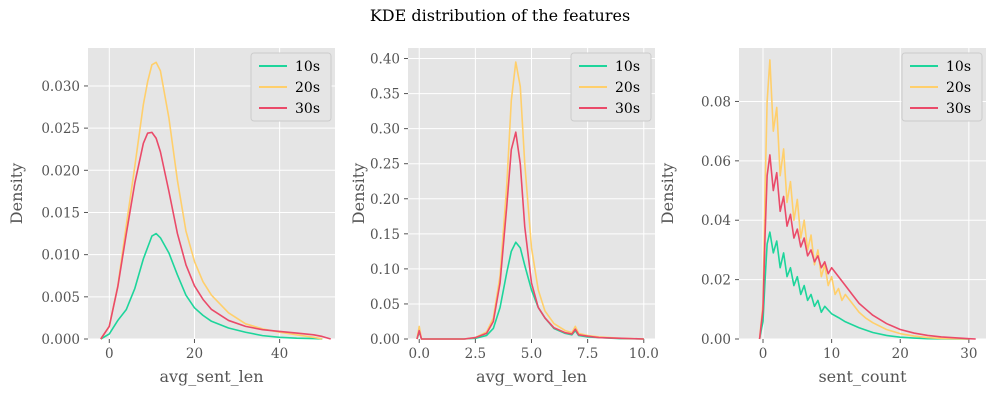 The height and width of the screenshot is (400, 1000). What do you see at coordinates (385, 130) in the screenshot?
I see `y-tick-label: 0.30` at bounding box center [385, 130].